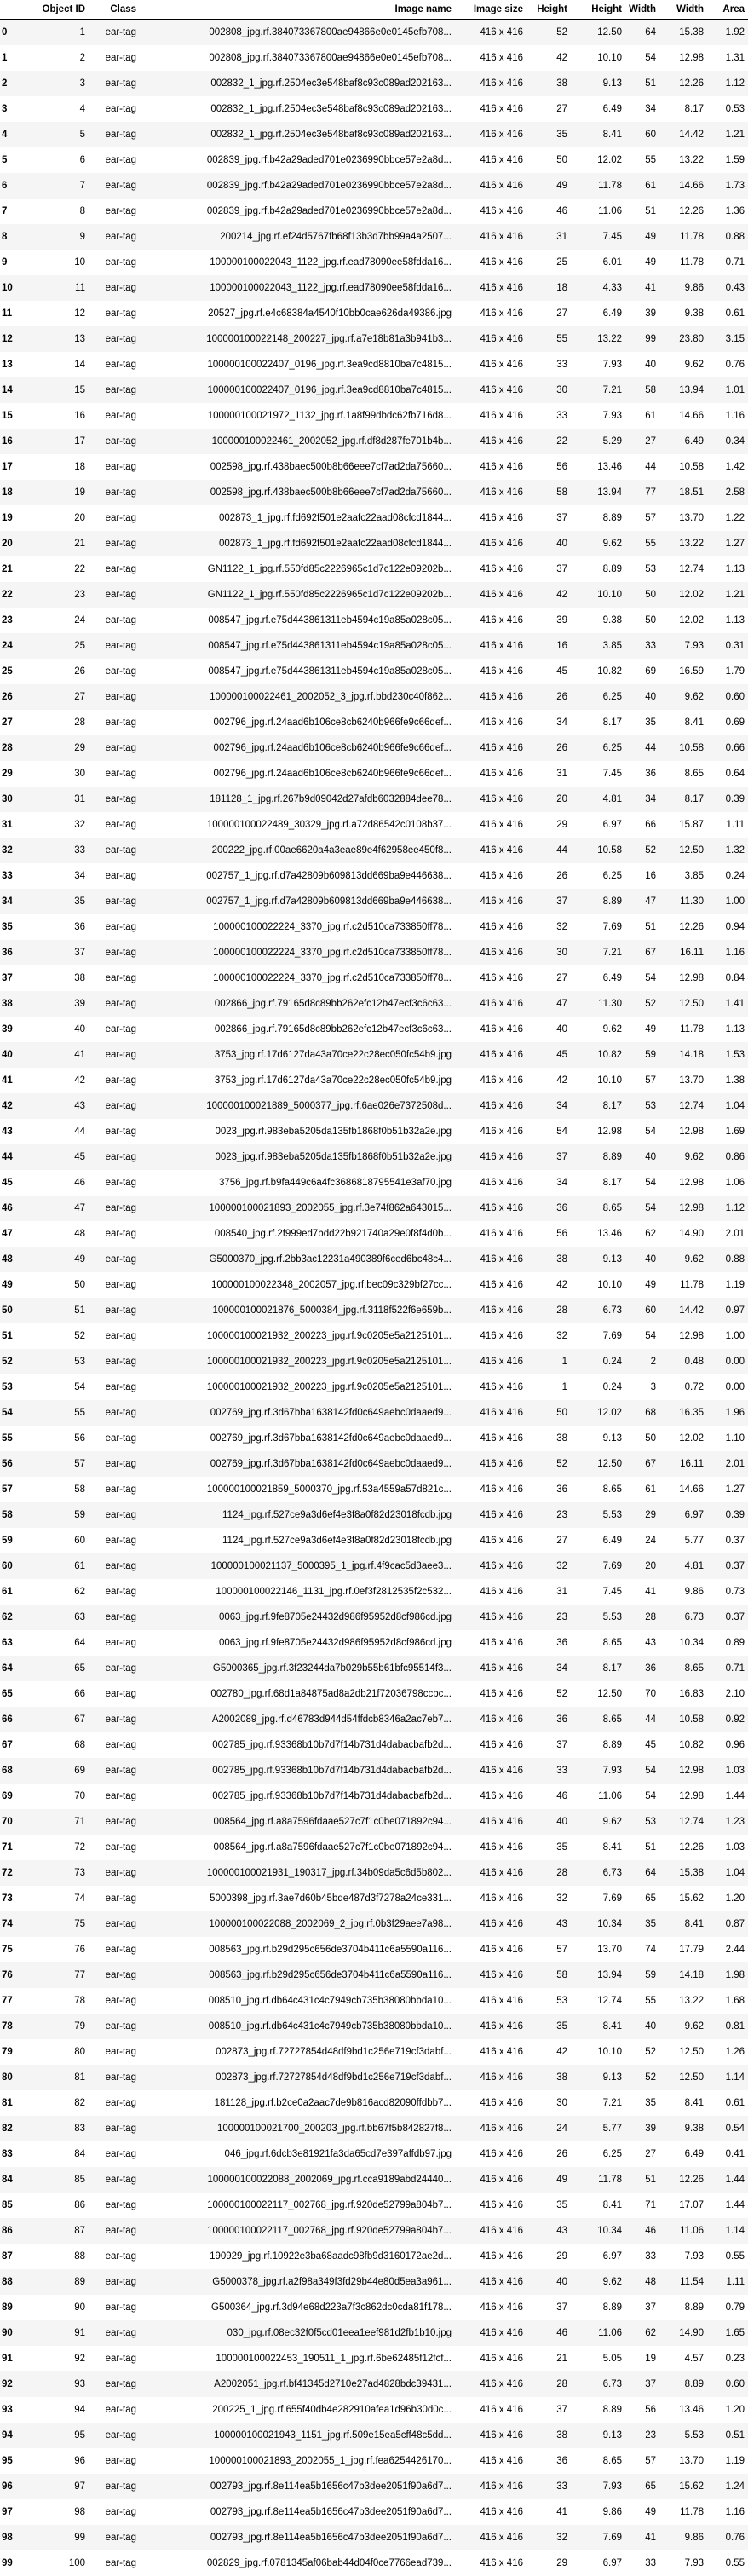  I want to click on cell-height-pct: 10.34, so click(598, 1924).